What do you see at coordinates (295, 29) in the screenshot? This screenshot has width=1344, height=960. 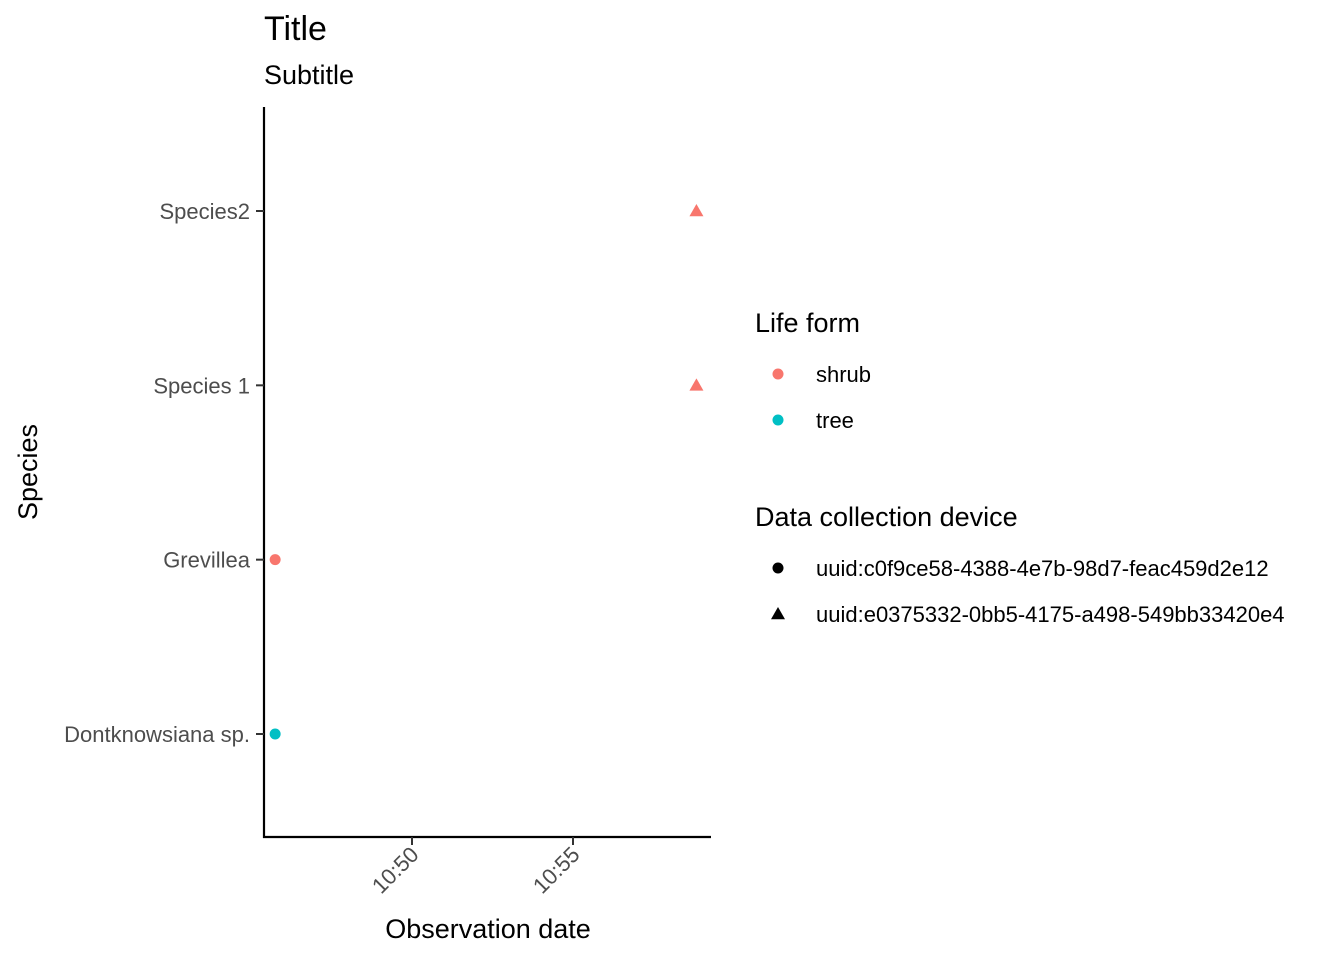 I see `chart-title: Title` at bounding box center [295, 29].